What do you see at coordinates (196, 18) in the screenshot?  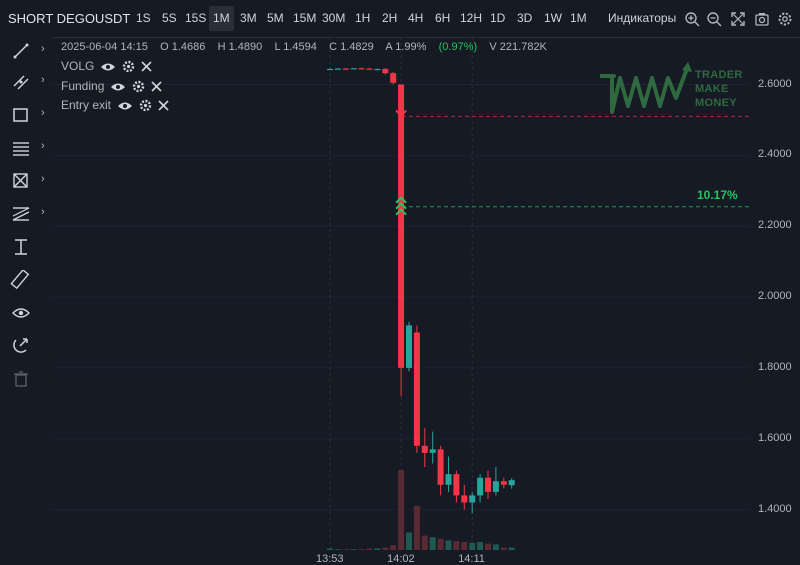 I see `timeframe-15s: 15S` at bounding box center [196, 18].